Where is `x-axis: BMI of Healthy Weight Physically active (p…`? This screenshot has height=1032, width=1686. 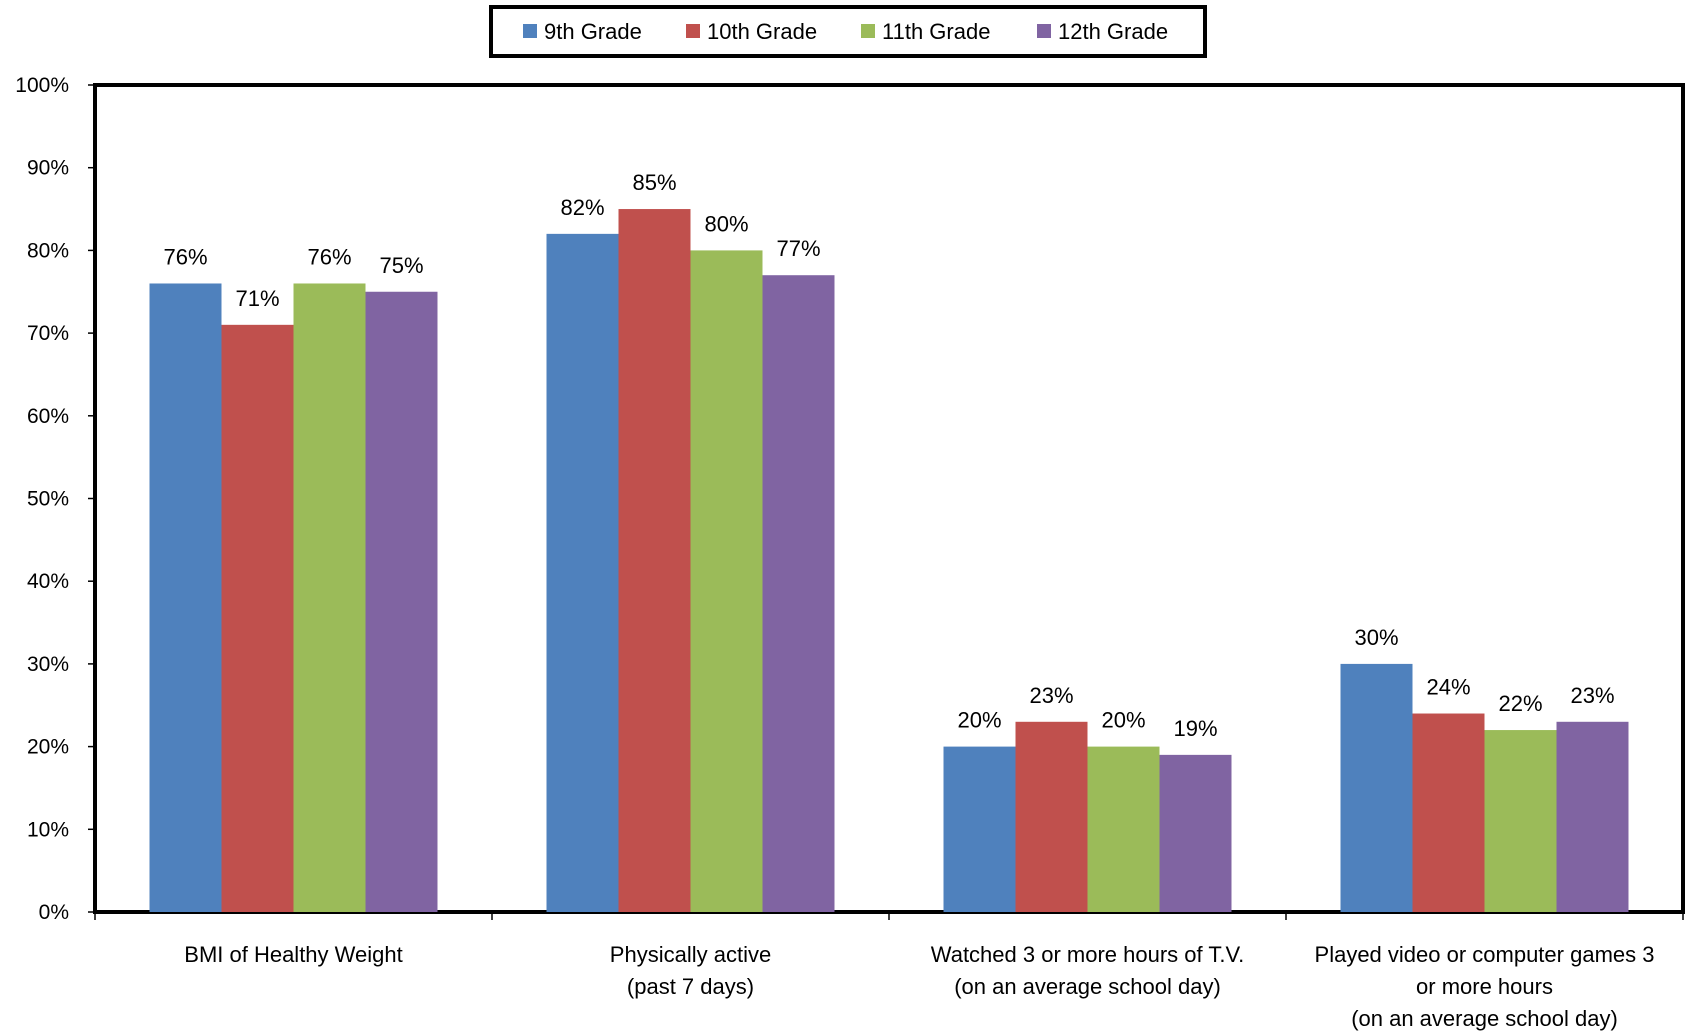 x-axis: BMI of Healthy Weight Physically active (p… is located at coordinates (889, 971).